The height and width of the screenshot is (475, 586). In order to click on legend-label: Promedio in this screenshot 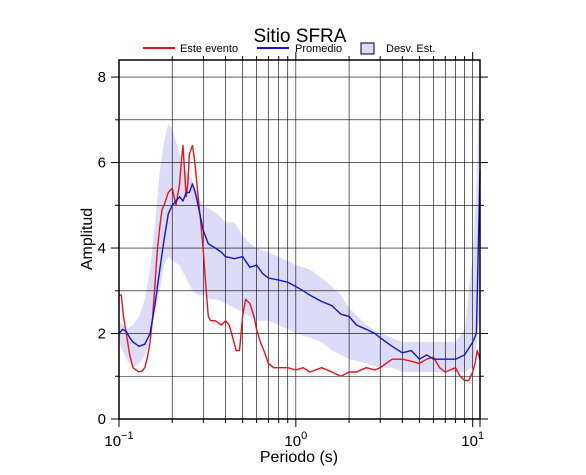, I will do `click(318, 49)`.